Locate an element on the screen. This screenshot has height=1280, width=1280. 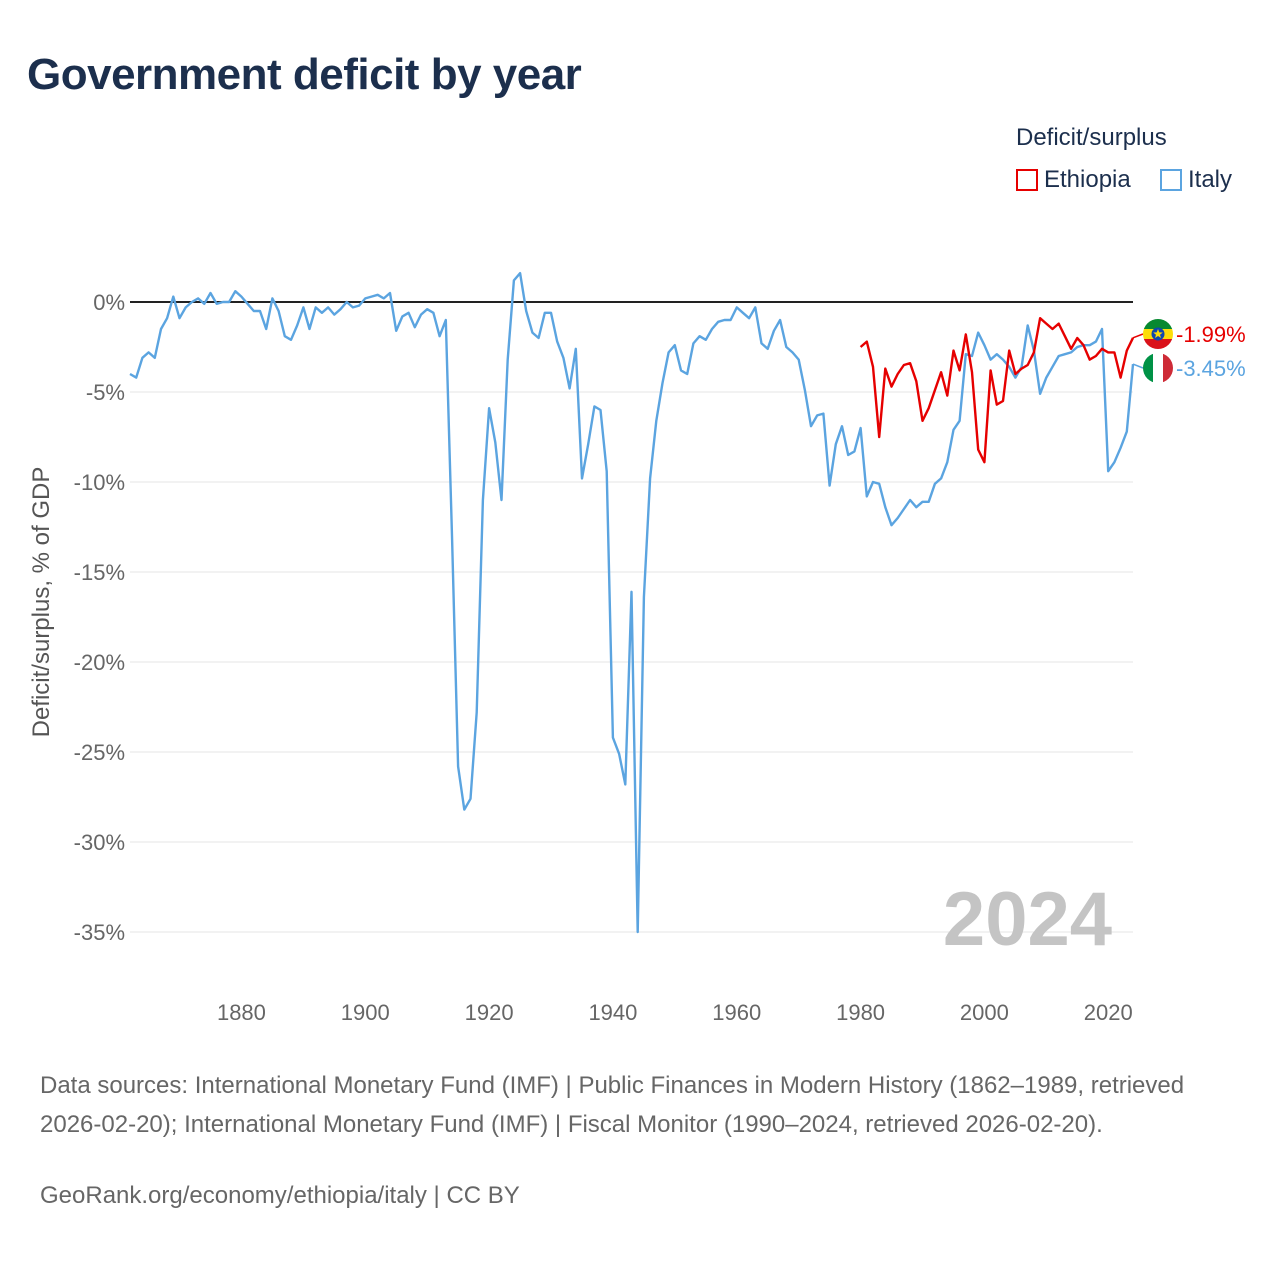
legend-swatch-italy is located at coordinates (1171, 180).